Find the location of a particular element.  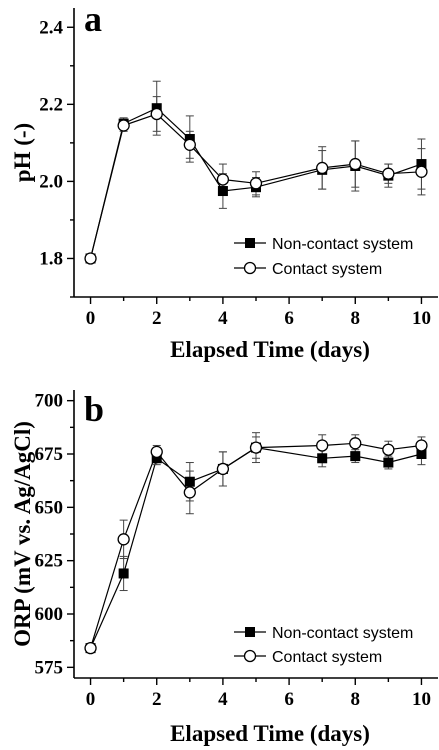

panel-letter: a is located at coordinates (93, 19).